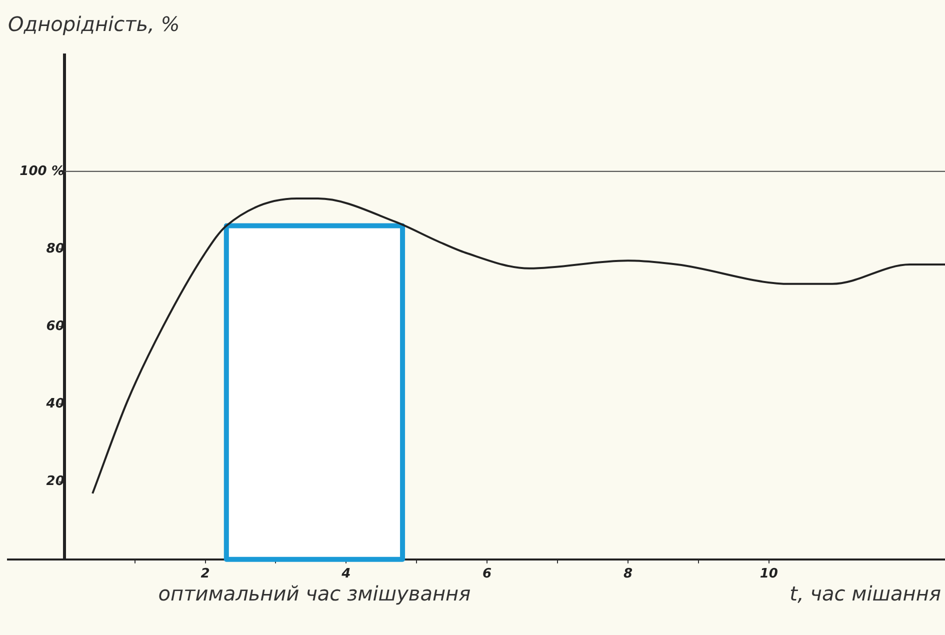 The height and width of the screenshot is (635, 945). What do you see at coordinates (54, 404) in the screenshot?
I see `y-tick-label: 40` at bounding box center [54, 404].